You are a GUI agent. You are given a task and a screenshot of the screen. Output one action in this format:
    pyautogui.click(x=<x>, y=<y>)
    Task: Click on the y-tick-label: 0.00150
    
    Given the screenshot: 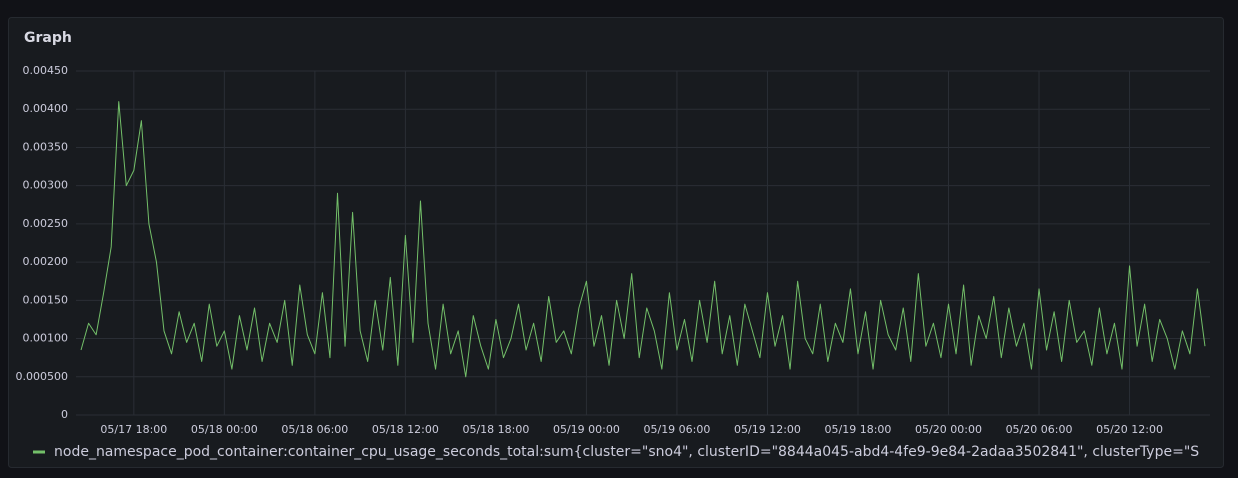 What is the action you would take?
    pyautogui.click(x=46, y=299)
    